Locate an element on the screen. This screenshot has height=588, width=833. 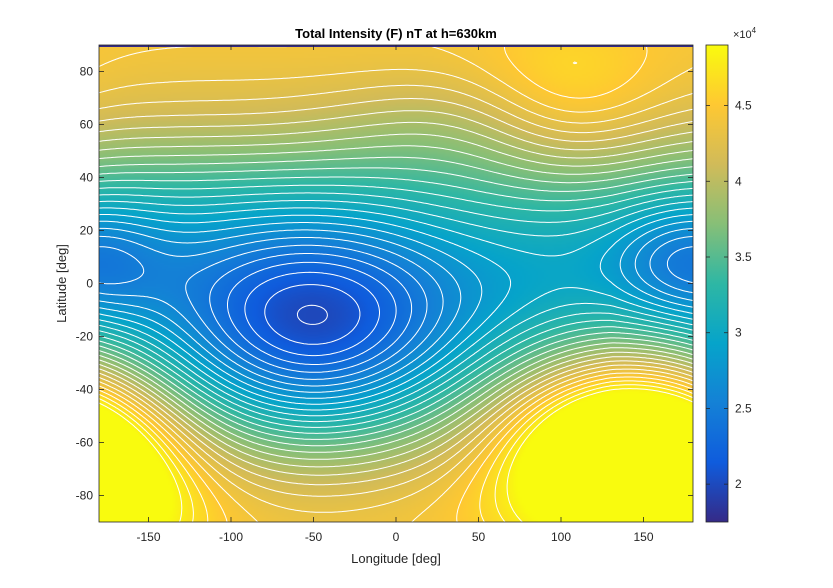
colorbar-tick-label: 2 is located at coordinates (738, 484).